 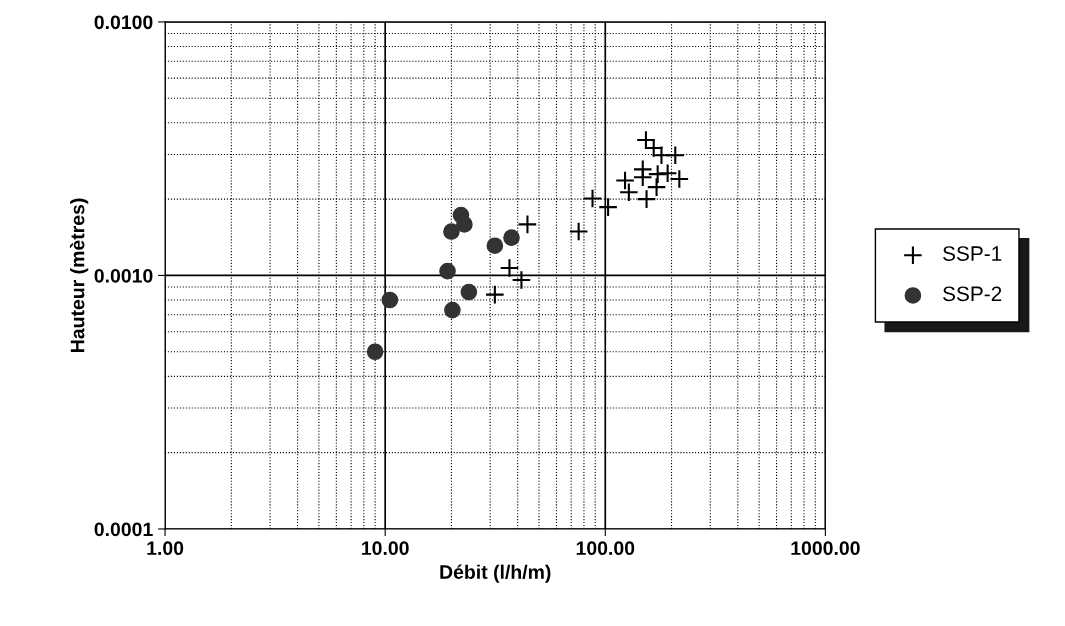 What do you see at coordinates (825, 548) in the screenshot?
I see `x-tick-label: 1000.00` at bounding box center [825, 548].